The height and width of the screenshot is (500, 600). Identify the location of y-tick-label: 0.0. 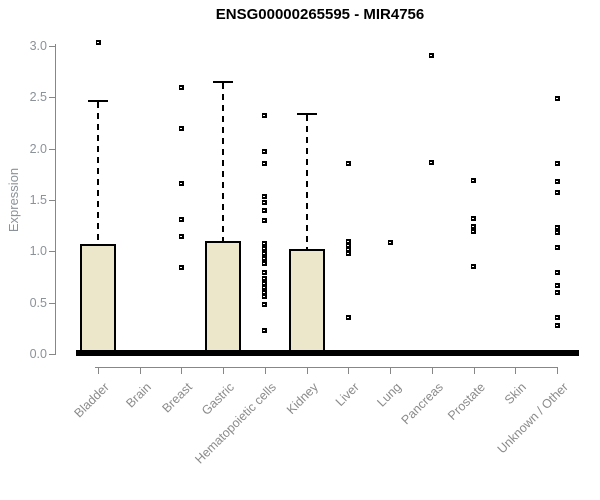
(38, 354).